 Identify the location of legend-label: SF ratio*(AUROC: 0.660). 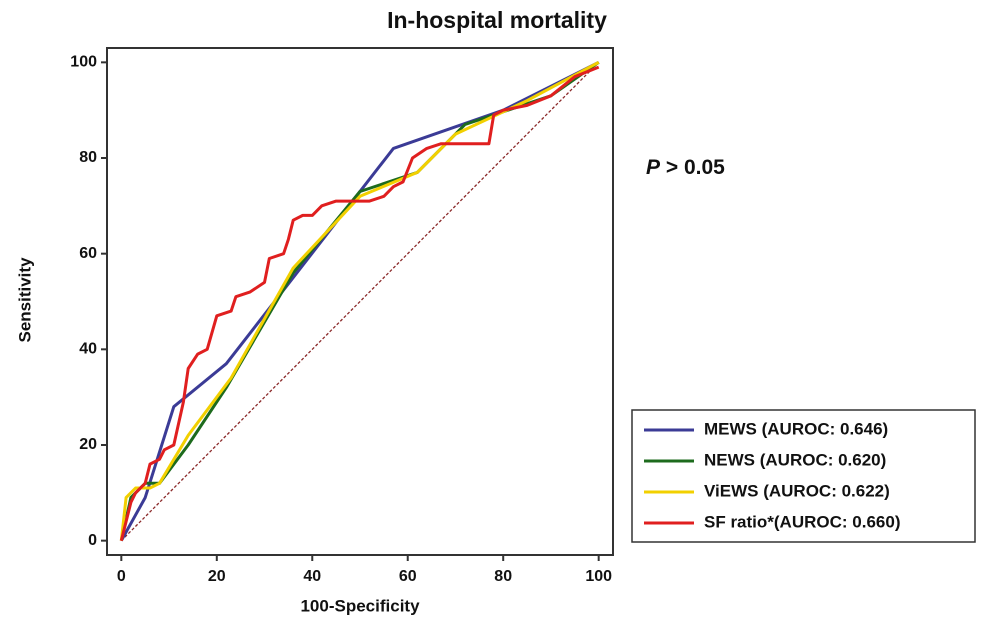
(802, 521).